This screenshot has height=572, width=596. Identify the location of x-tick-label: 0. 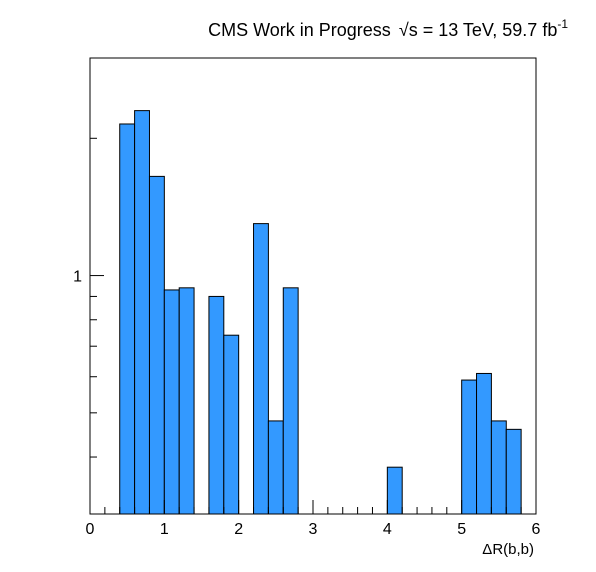
(90, 529).